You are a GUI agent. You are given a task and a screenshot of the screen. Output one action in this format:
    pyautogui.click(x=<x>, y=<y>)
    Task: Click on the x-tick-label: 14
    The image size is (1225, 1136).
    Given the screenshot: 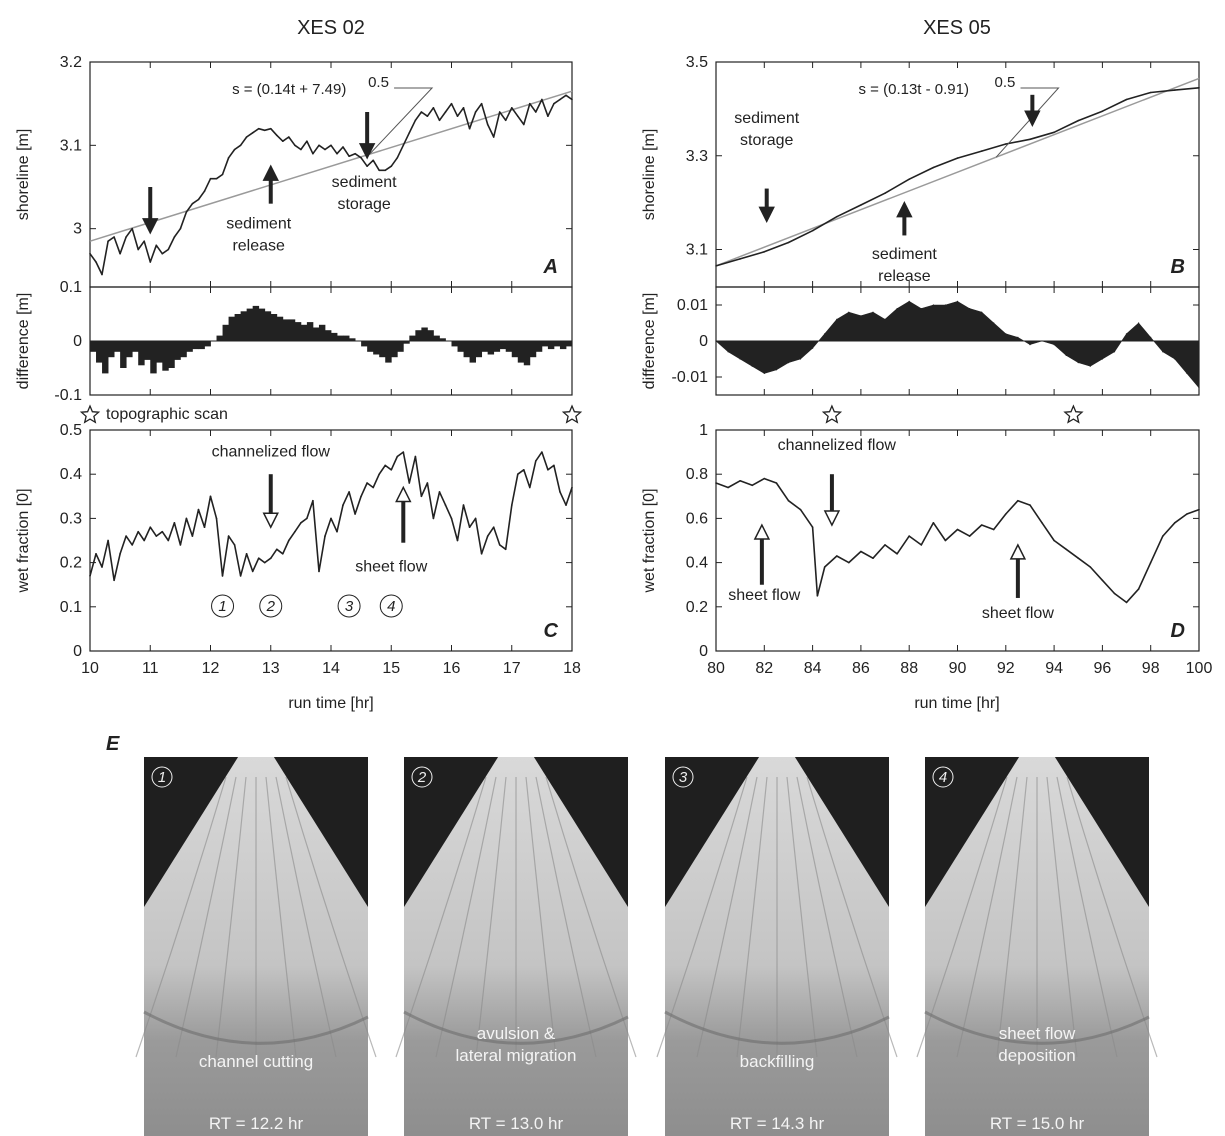 What is the action you would take?
    pyautogui.click(x=331, y=668)
    